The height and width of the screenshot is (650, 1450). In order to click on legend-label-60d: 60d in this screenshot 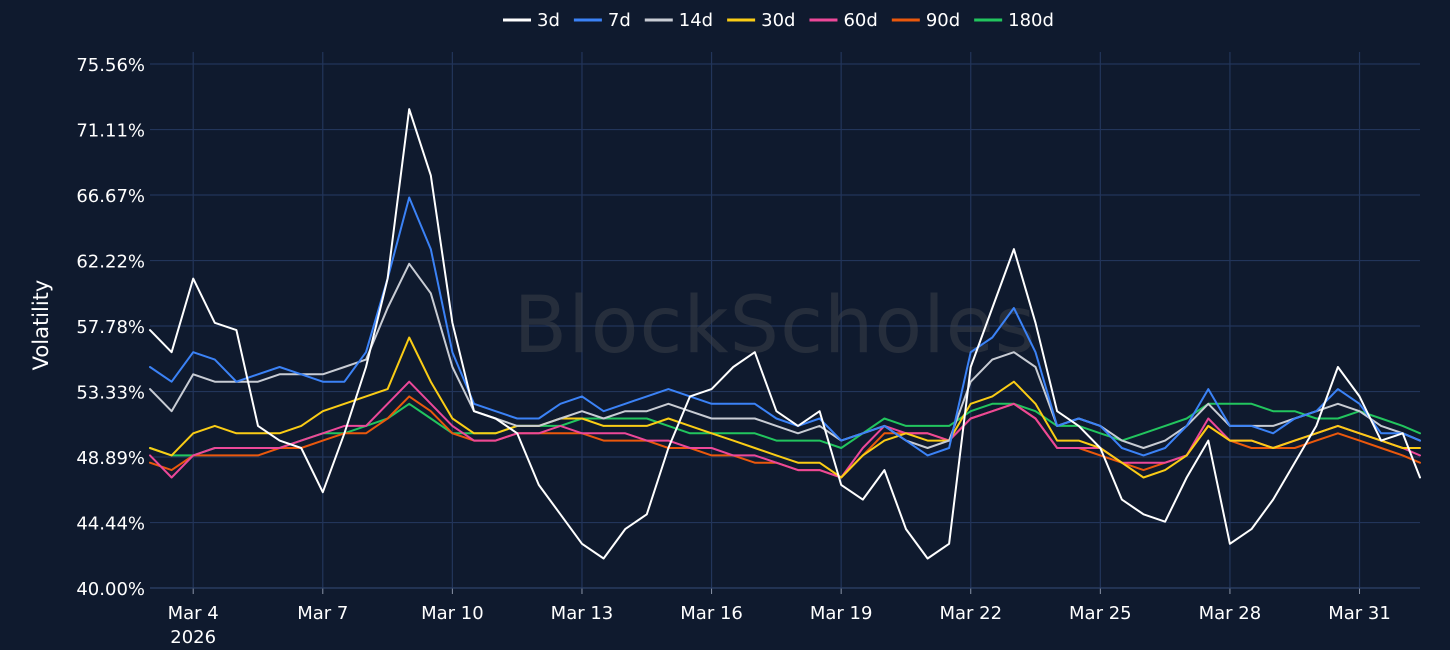, I will do `click(860, 20)`.